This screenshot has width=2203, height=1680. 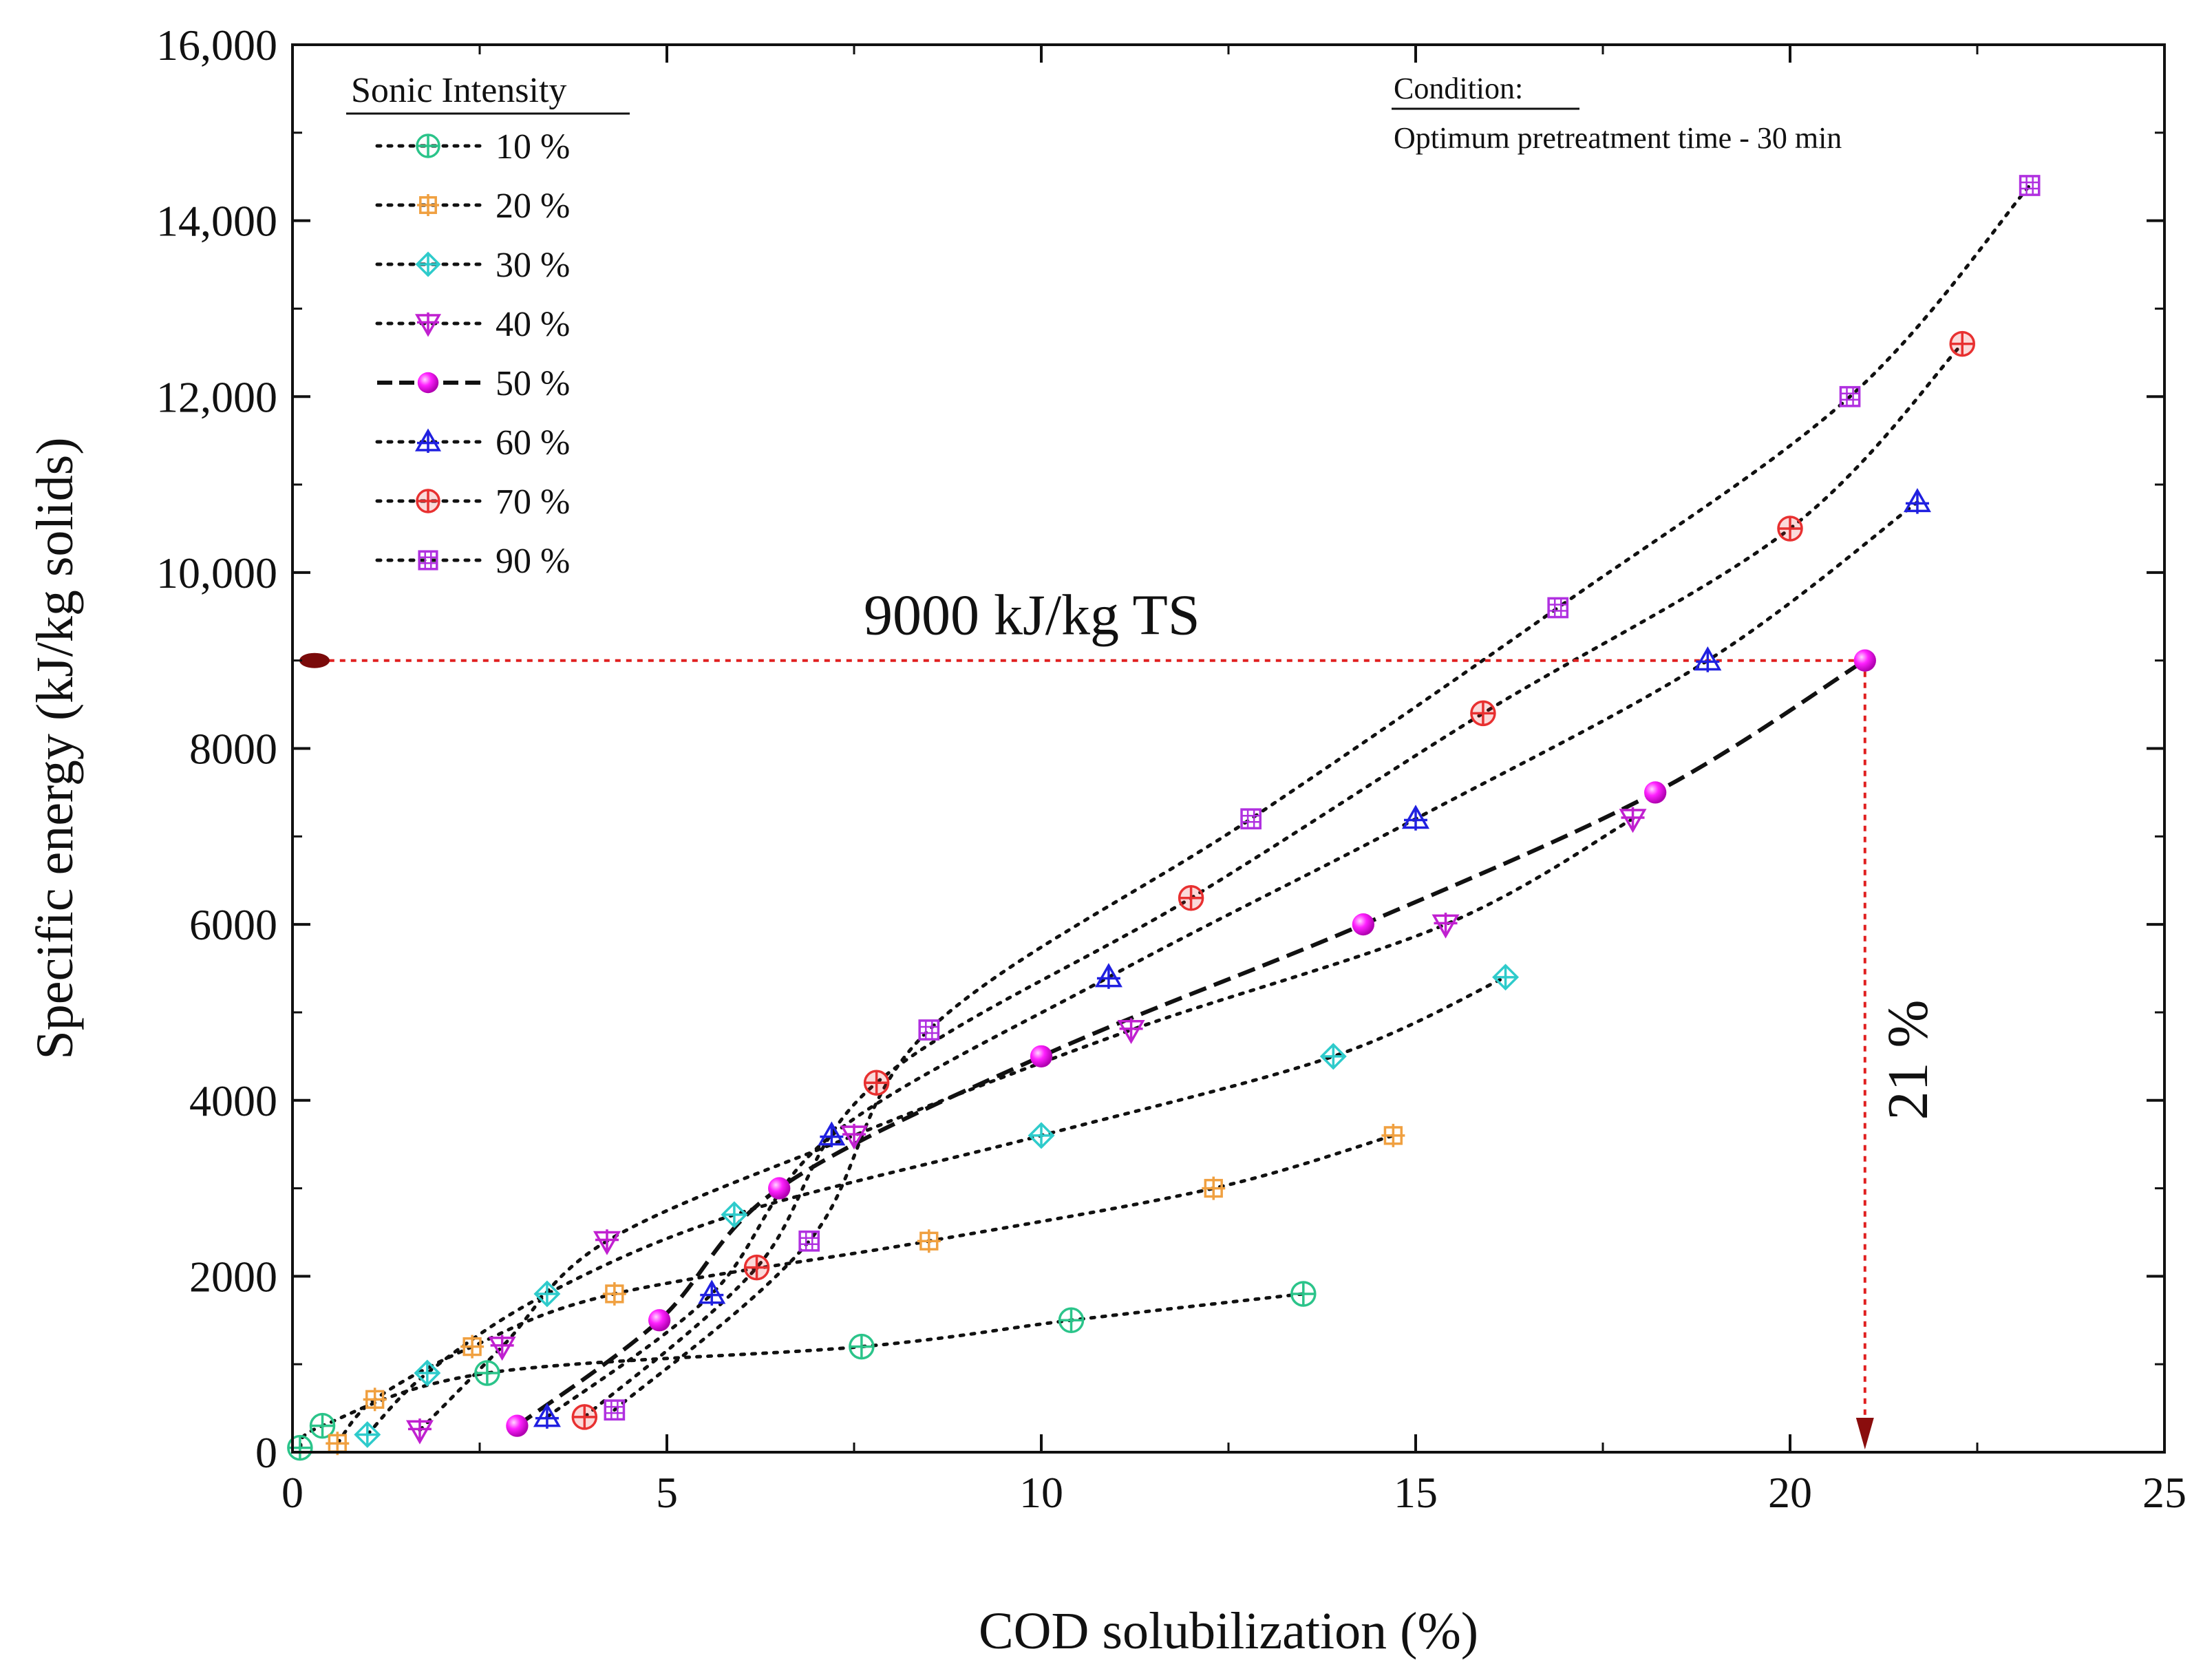 I want to click on legend-label: 60 %, so click(x=533, y=442).